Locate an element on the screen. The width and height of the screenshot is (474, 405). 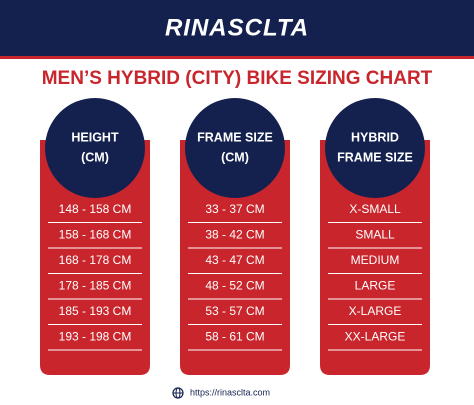
row-value: 178 - 185 CM is located at coordinates (95, 286).